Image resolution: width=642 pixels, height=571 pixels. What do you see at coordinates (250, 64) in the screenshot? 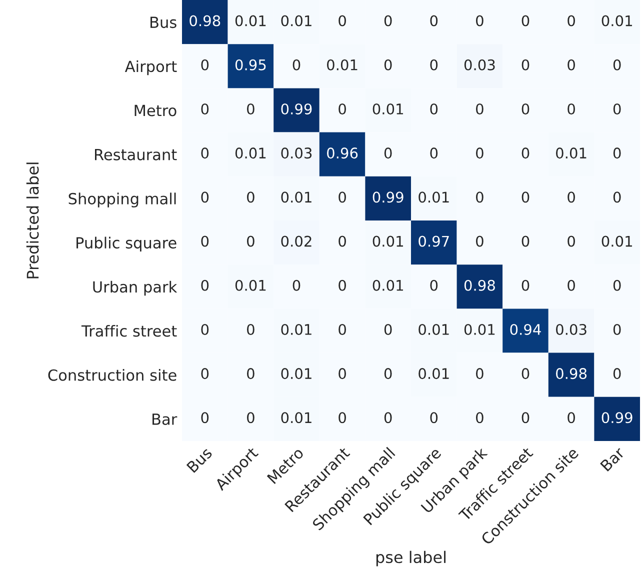
I see `data-label: 0.95` at bounding box center [250, 64].